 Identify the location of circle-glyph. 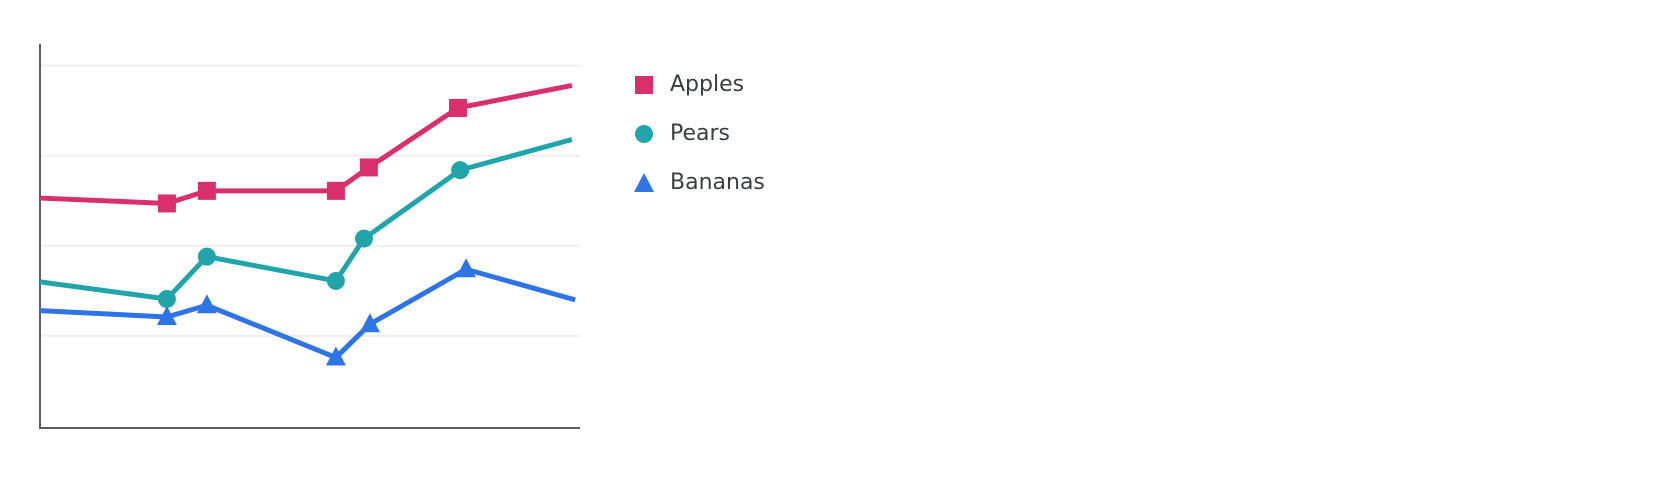
(644, 133).